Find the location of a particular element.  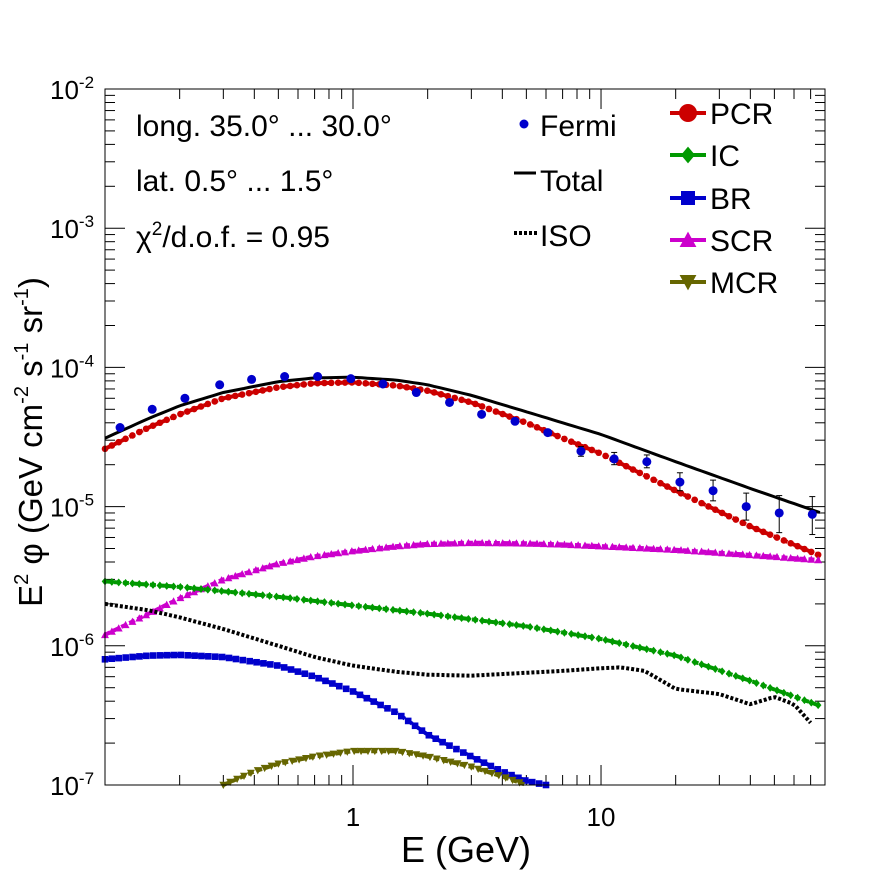

annotation-chi2: χ2/d.o.f. = 0.95 is located at coordinates (233, 236).